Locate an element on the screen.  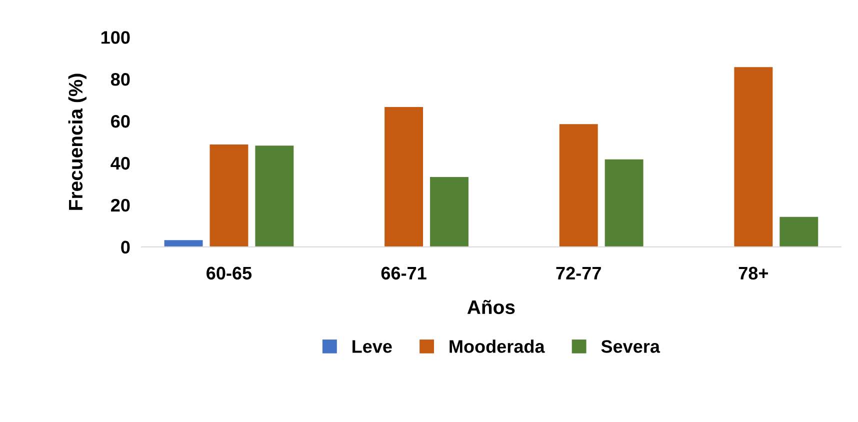
legend-label: Mooderada is located at coordinates (497, 346).